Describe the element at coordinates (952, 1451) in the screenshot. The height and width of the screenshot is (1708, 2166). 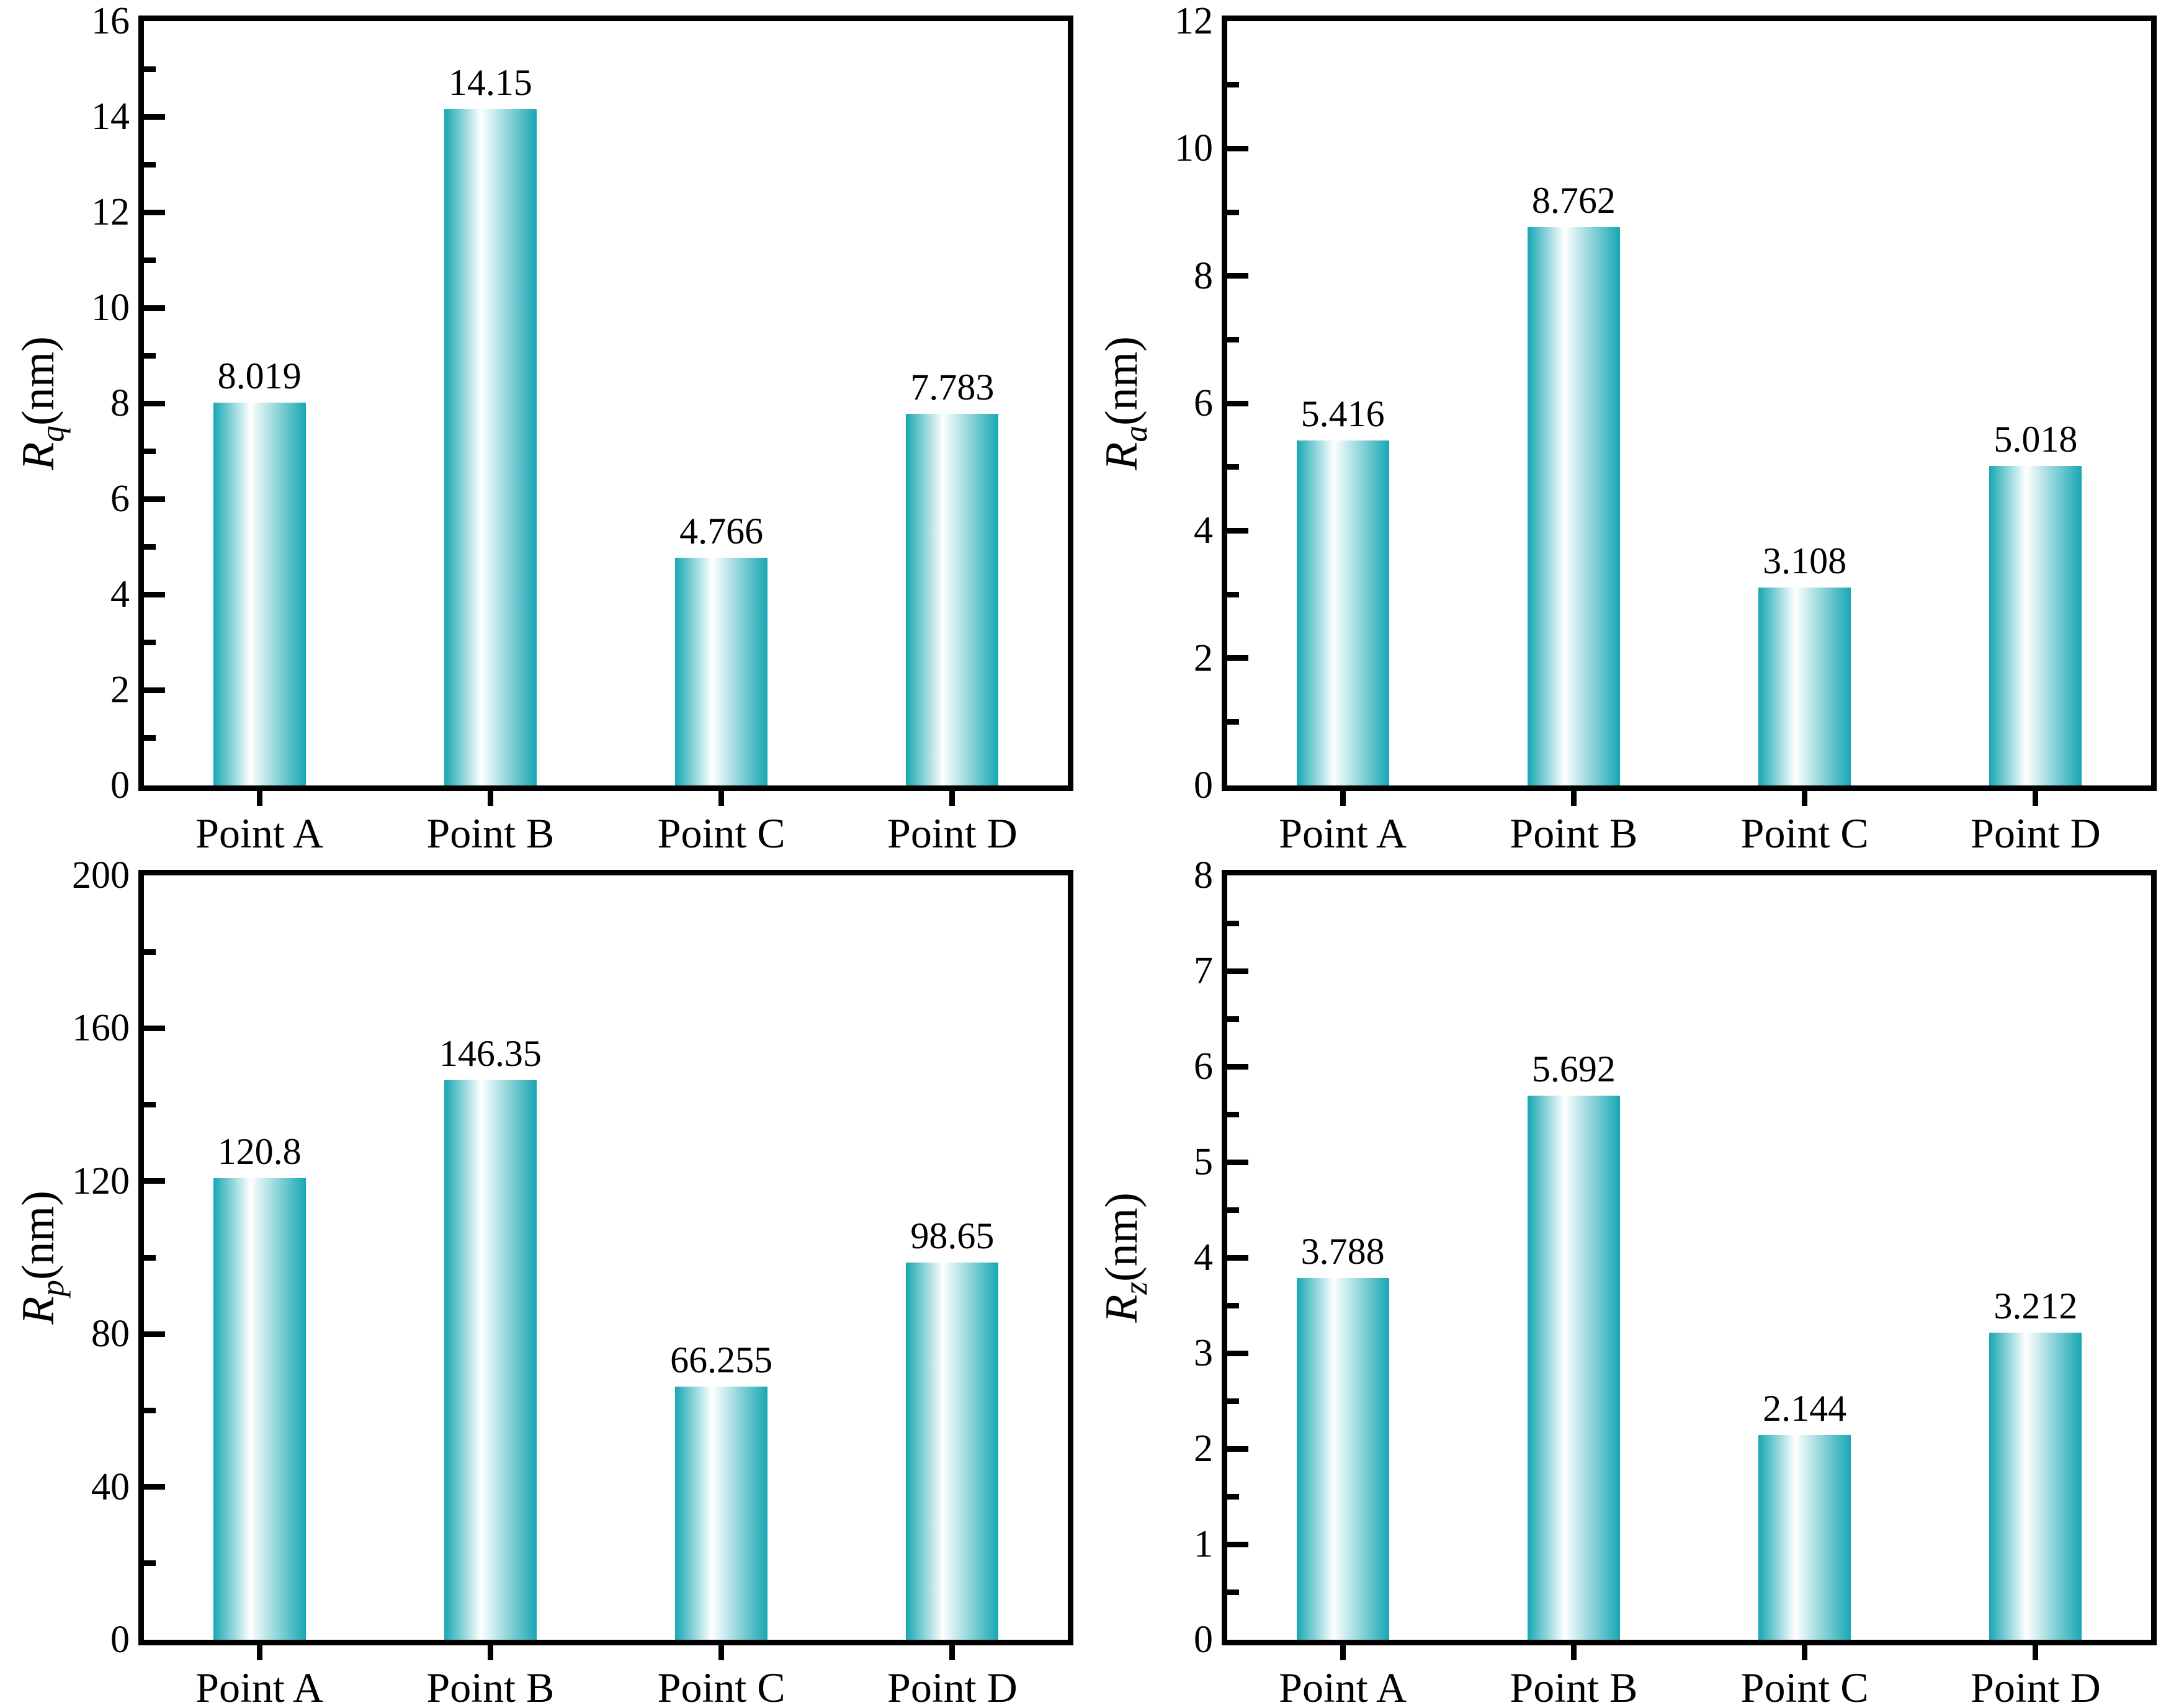
I see `bar-point-d` at that location.